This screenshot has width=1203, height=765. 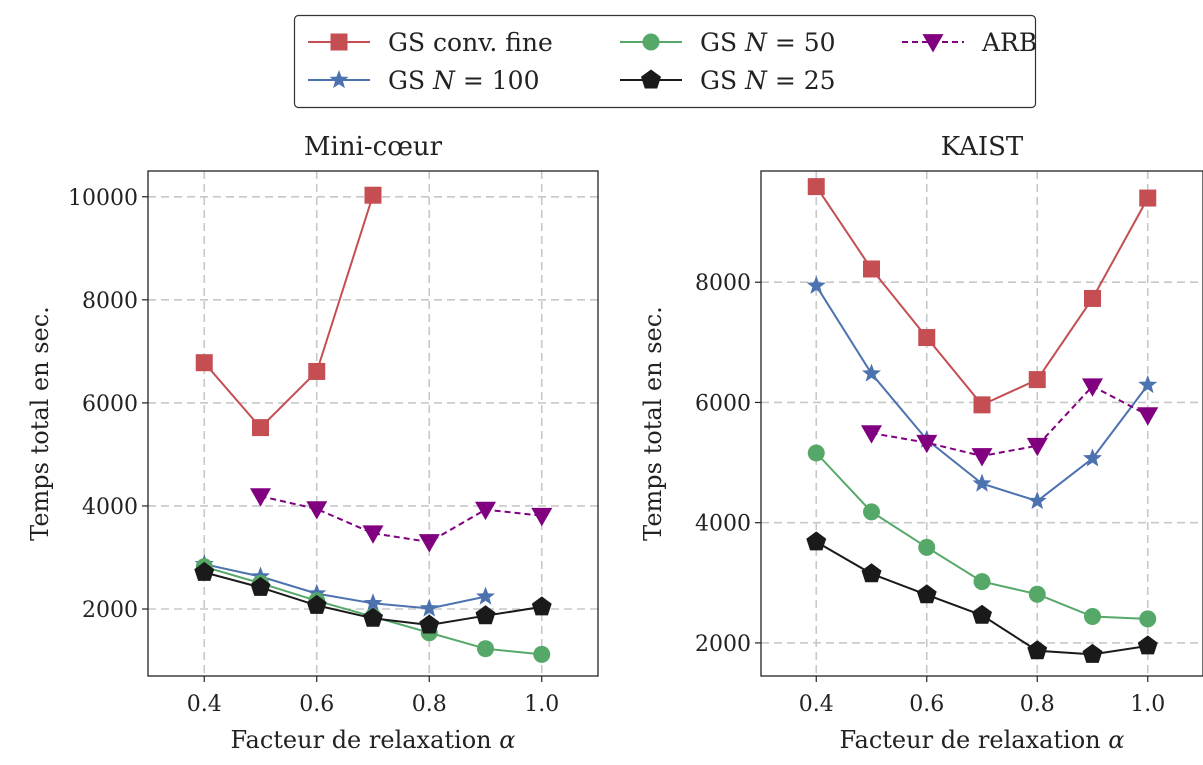 I want to click on legend-label: GS conv. fine, so click(x=470, y=42).